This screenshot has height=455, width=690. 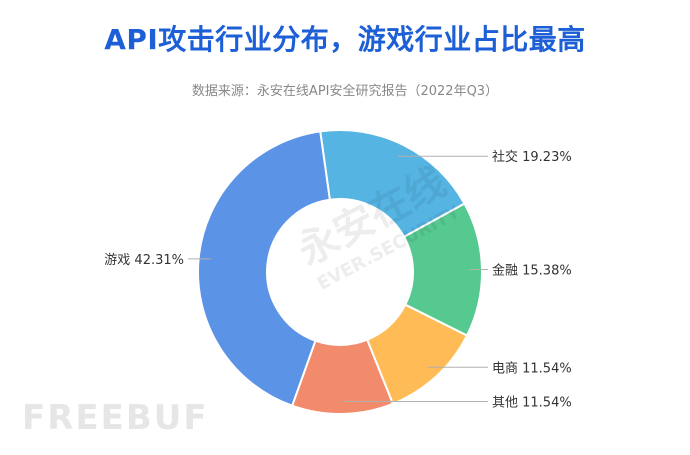 What do you see at coordinates (532, 271) in the screenshot?
I see `slice-label-1: 金融 15.38%` at bounding box center [532, 271].